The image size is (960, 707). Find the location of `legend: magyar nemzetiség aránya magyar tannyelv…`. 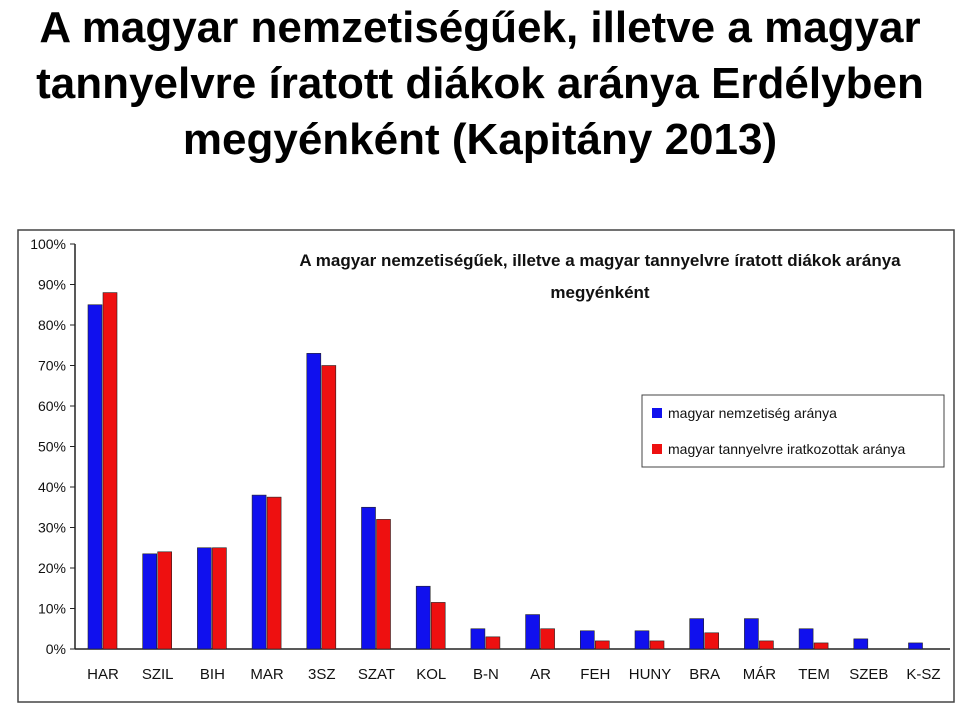

legend: magyar nemzetiség aránya magyar tannyelv… is located at coordinates (793, 431).